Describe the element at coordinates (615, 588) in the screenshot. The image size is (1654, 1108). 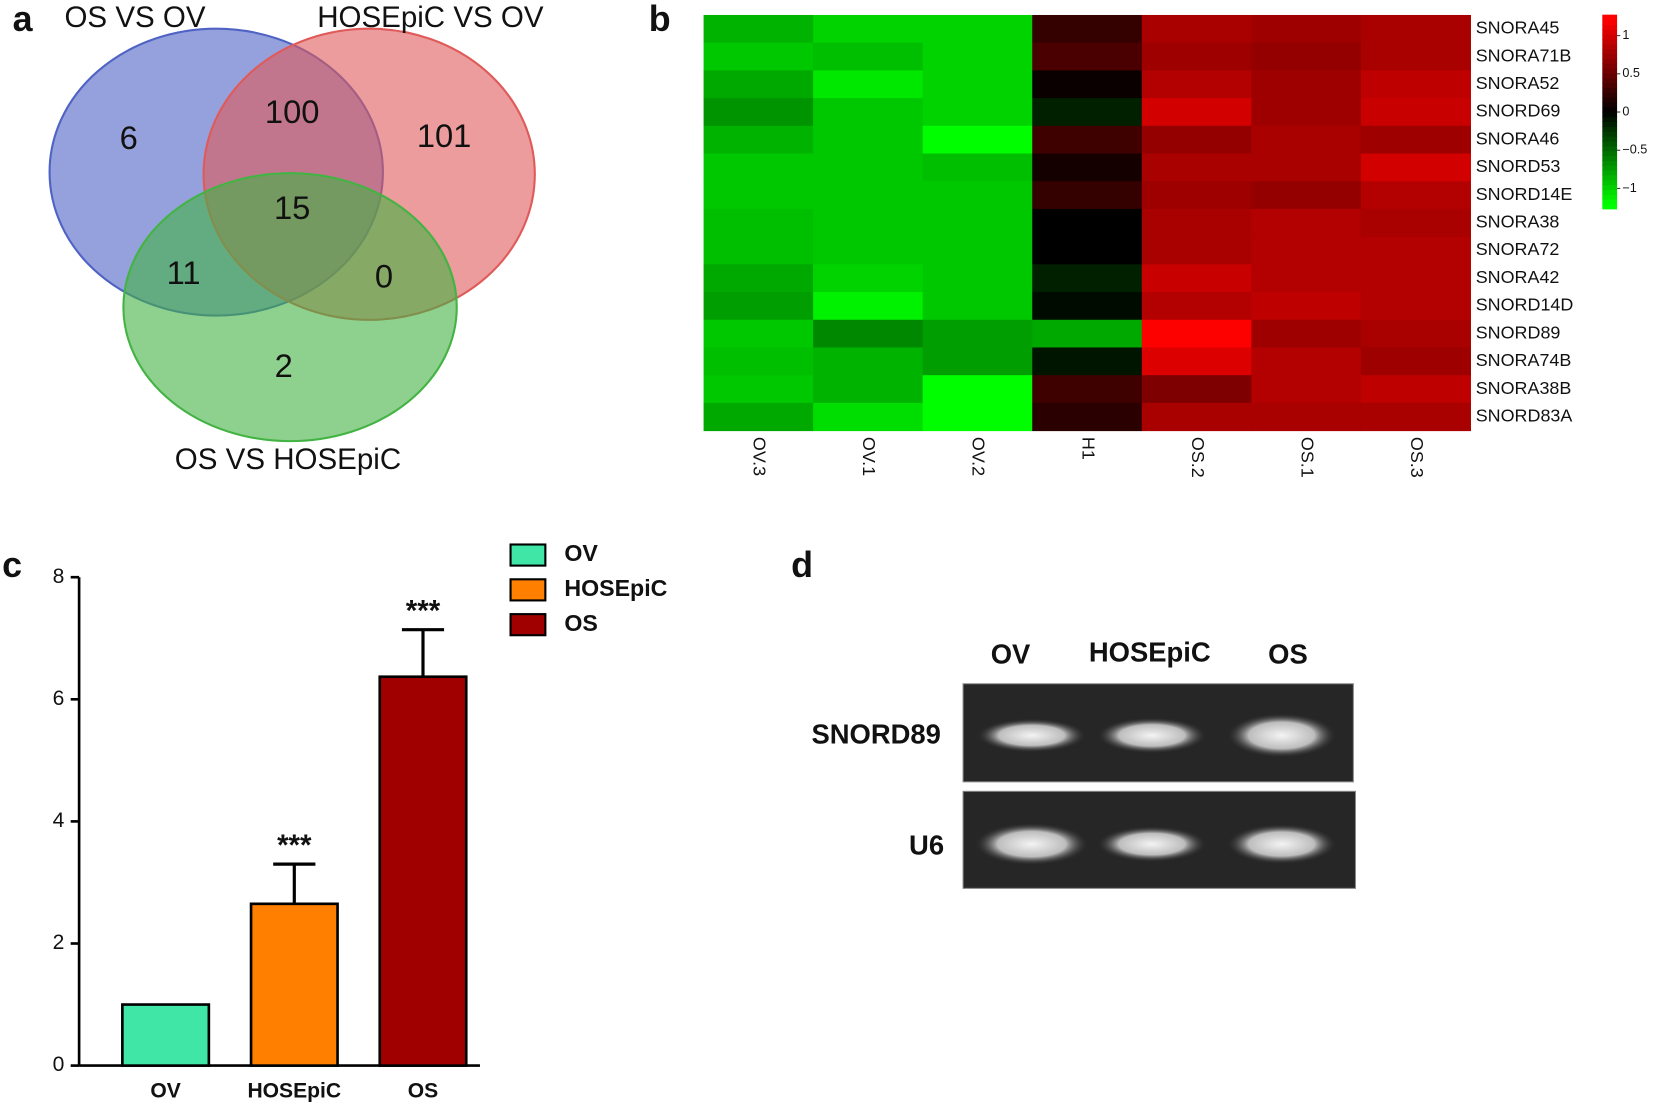
I see `legend-label: HOSEpiC` at that location.